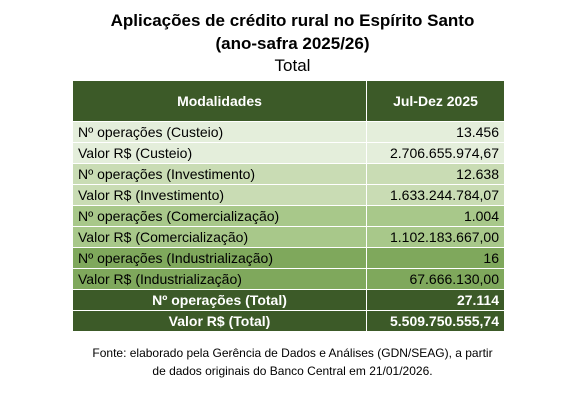 This screenshot has width=585, height=401. I want to click on table-row: Nº operações (Comercialização) 1.004, so click(288, 216).